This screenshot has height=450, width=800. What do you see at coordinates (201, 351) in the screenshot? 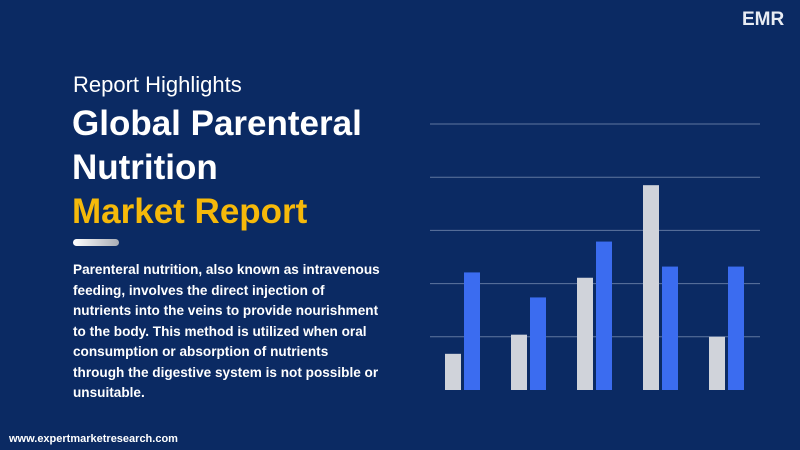
I see `body-text: consumption or absorption of nutrients` at bounding box center [201, 351].